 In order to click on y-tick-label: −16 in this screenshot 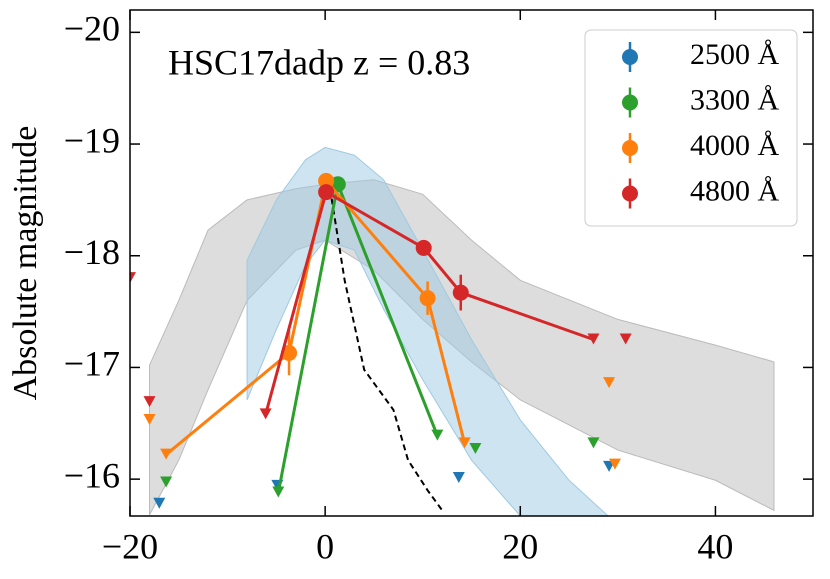, I will do `click(92, 475)`.